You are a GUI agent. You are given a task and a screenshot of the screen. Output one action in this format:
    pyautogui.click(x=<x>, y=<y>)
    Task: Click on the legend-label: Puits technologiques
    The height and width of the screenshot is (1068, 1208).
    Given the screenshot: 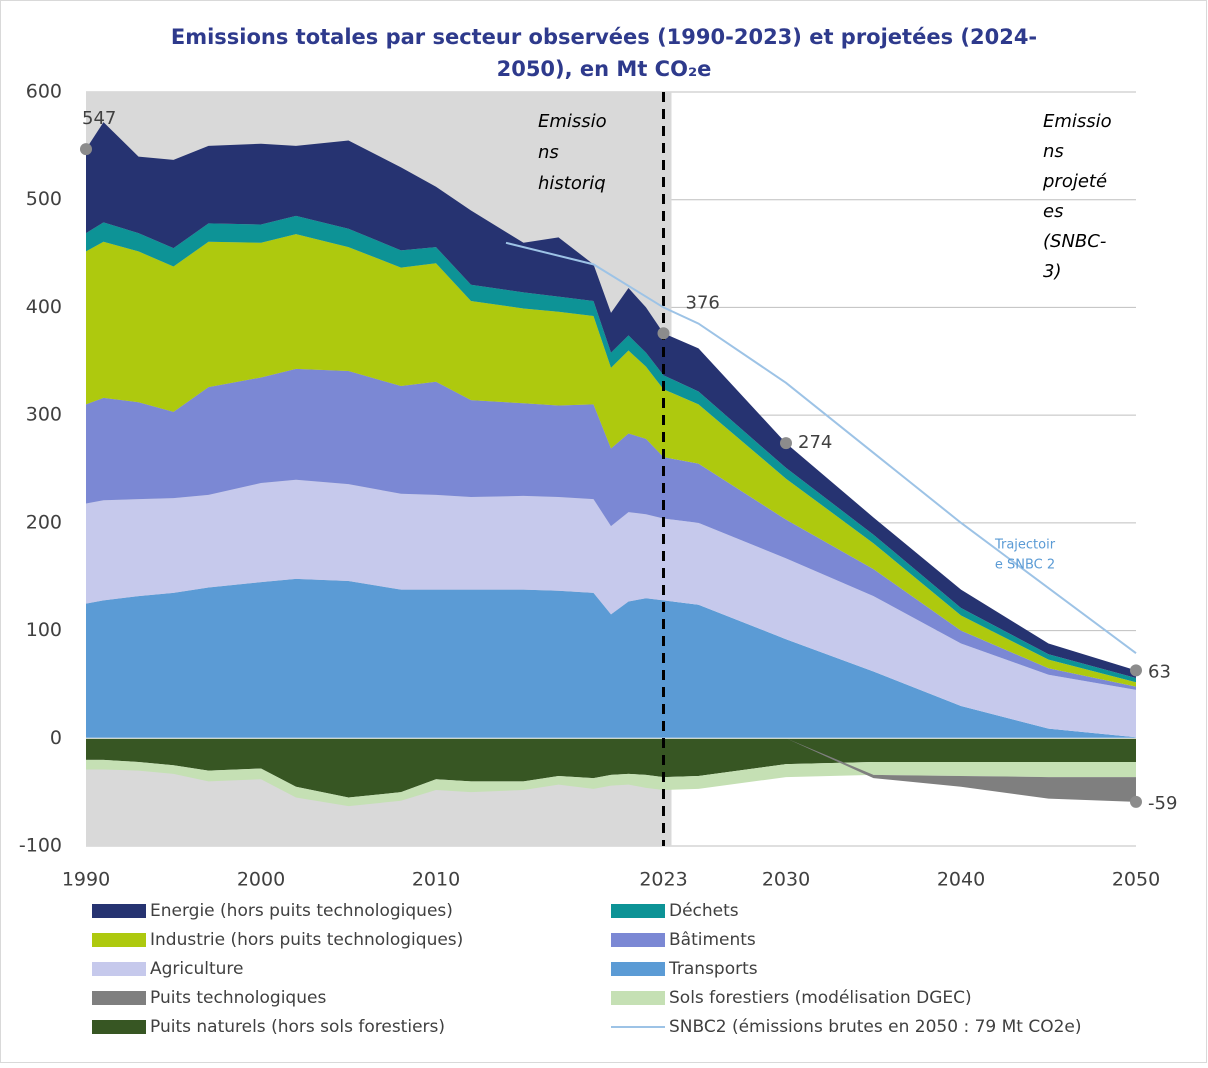 What is the action you would take?
    pyautogui.click(x=238, y=998)
    